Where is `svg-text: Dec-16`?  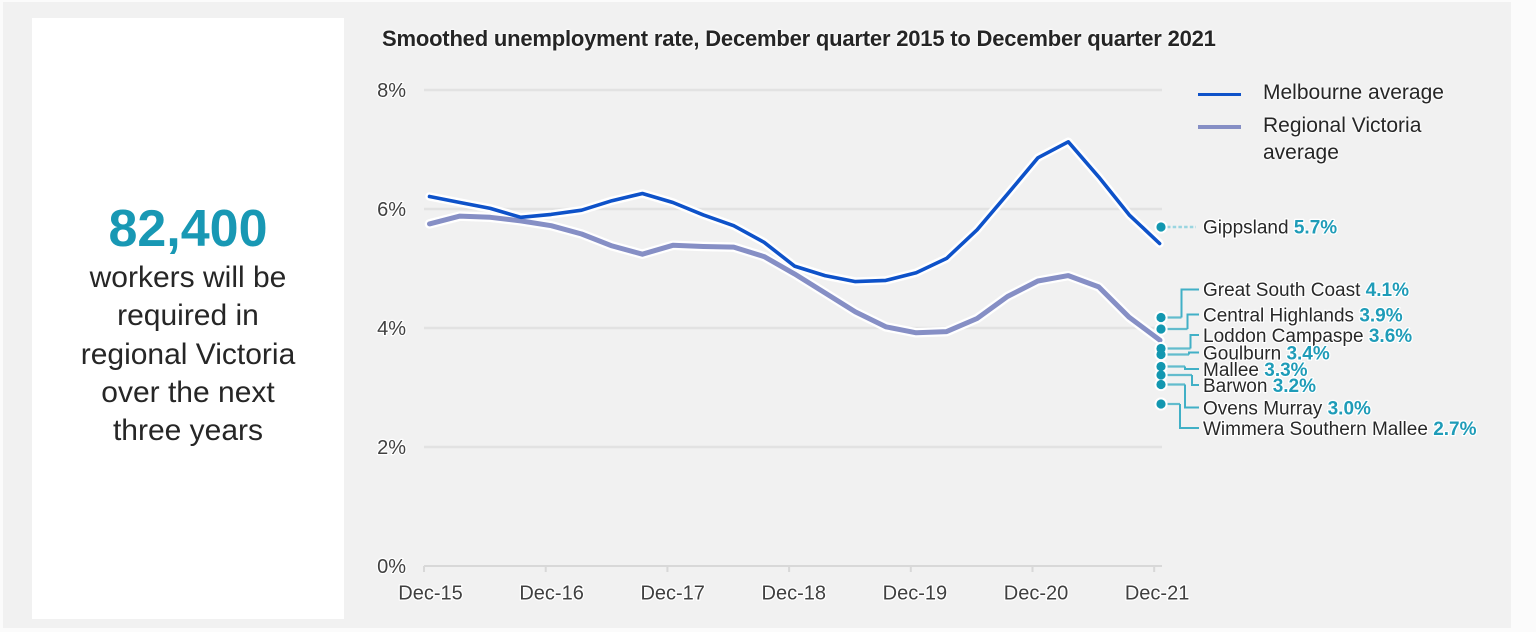
svg-text: Dec-16 is located at coordinates (551, 594).